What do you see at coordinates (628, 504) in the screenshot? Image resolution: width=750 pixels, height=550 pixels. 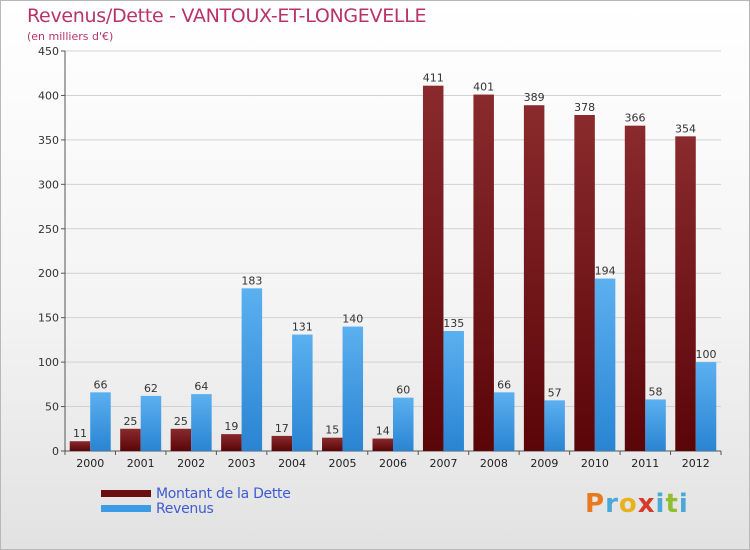 I see `logo-letter: o` at bounding box center [628, 504].